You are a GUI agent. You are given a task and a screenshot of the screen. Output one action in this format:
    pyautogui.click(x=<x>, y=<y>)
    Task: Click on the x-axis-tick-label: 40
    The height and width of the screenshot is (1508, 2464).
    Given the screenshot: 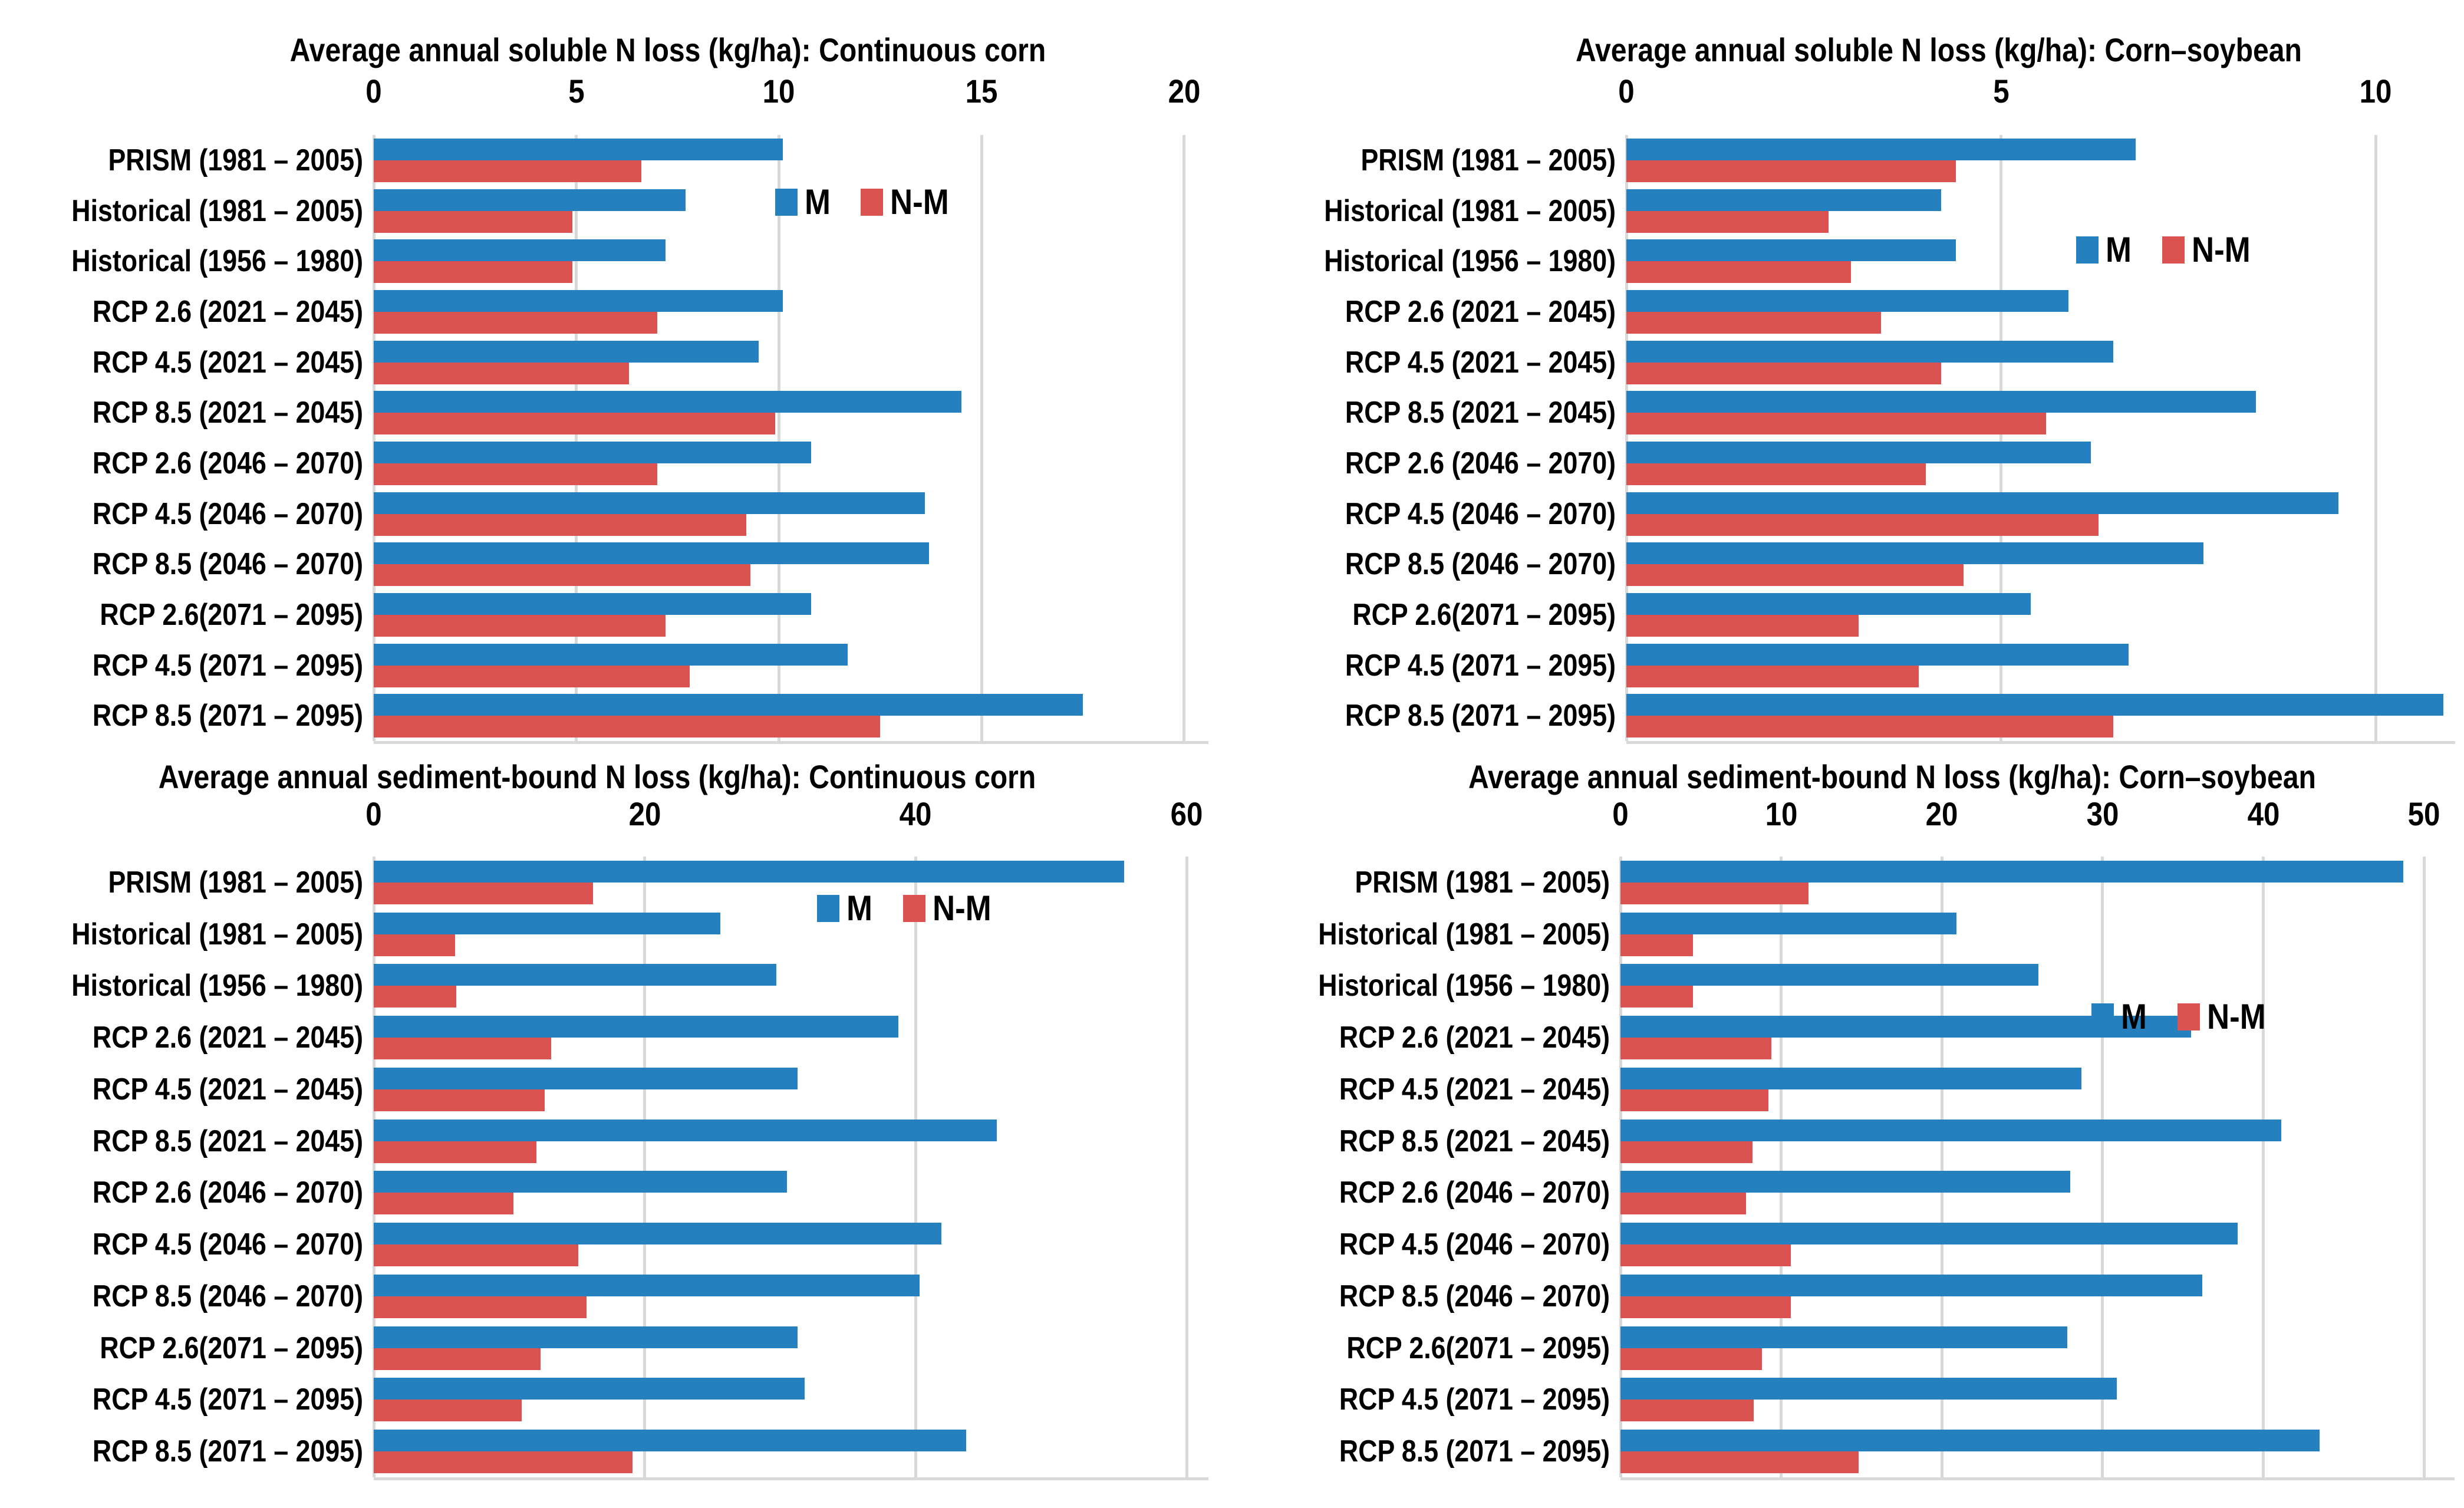 What is the action you would take?
    pyautogui.click(x=2263, y=813)
    